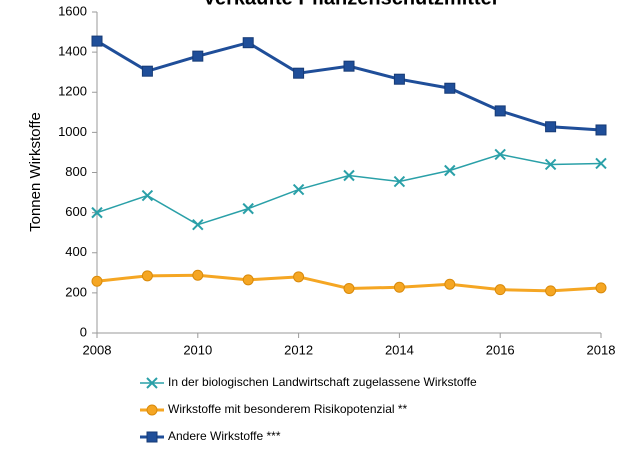 This screenshot has height=452, width=627. I want to click on series-line, so click(349, 189).